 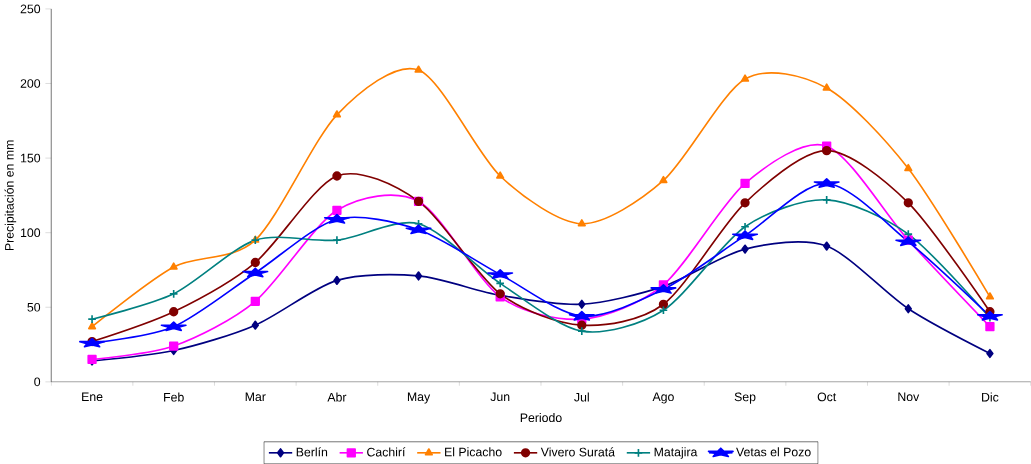 What do you see at coordinates (386, 452) in the screenshot?
I see `legend-label: Cachirí` at bounding box center [386, 452].